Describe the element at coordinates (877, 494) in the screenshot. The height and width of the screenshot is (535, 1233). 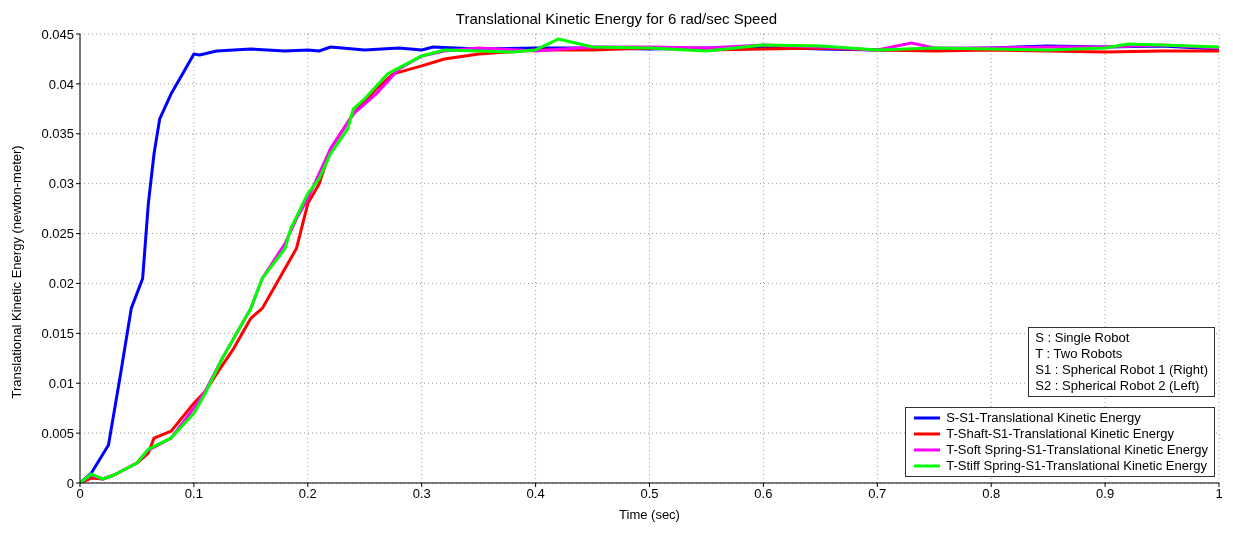
I see `x-tick-label: 0.7` at that location.